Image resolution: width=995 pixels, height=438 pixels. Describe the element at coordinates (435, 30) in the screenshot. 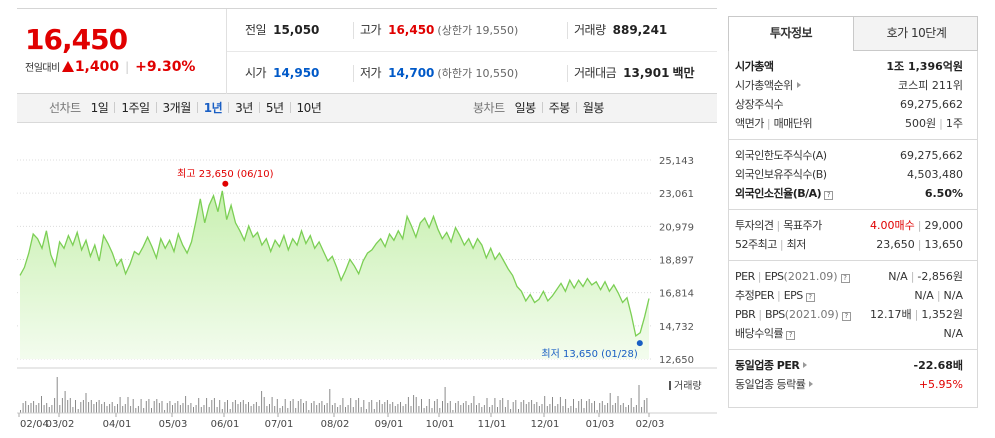

I see `high-price: 고가 16,450 (상한가 19,550)` at that location.